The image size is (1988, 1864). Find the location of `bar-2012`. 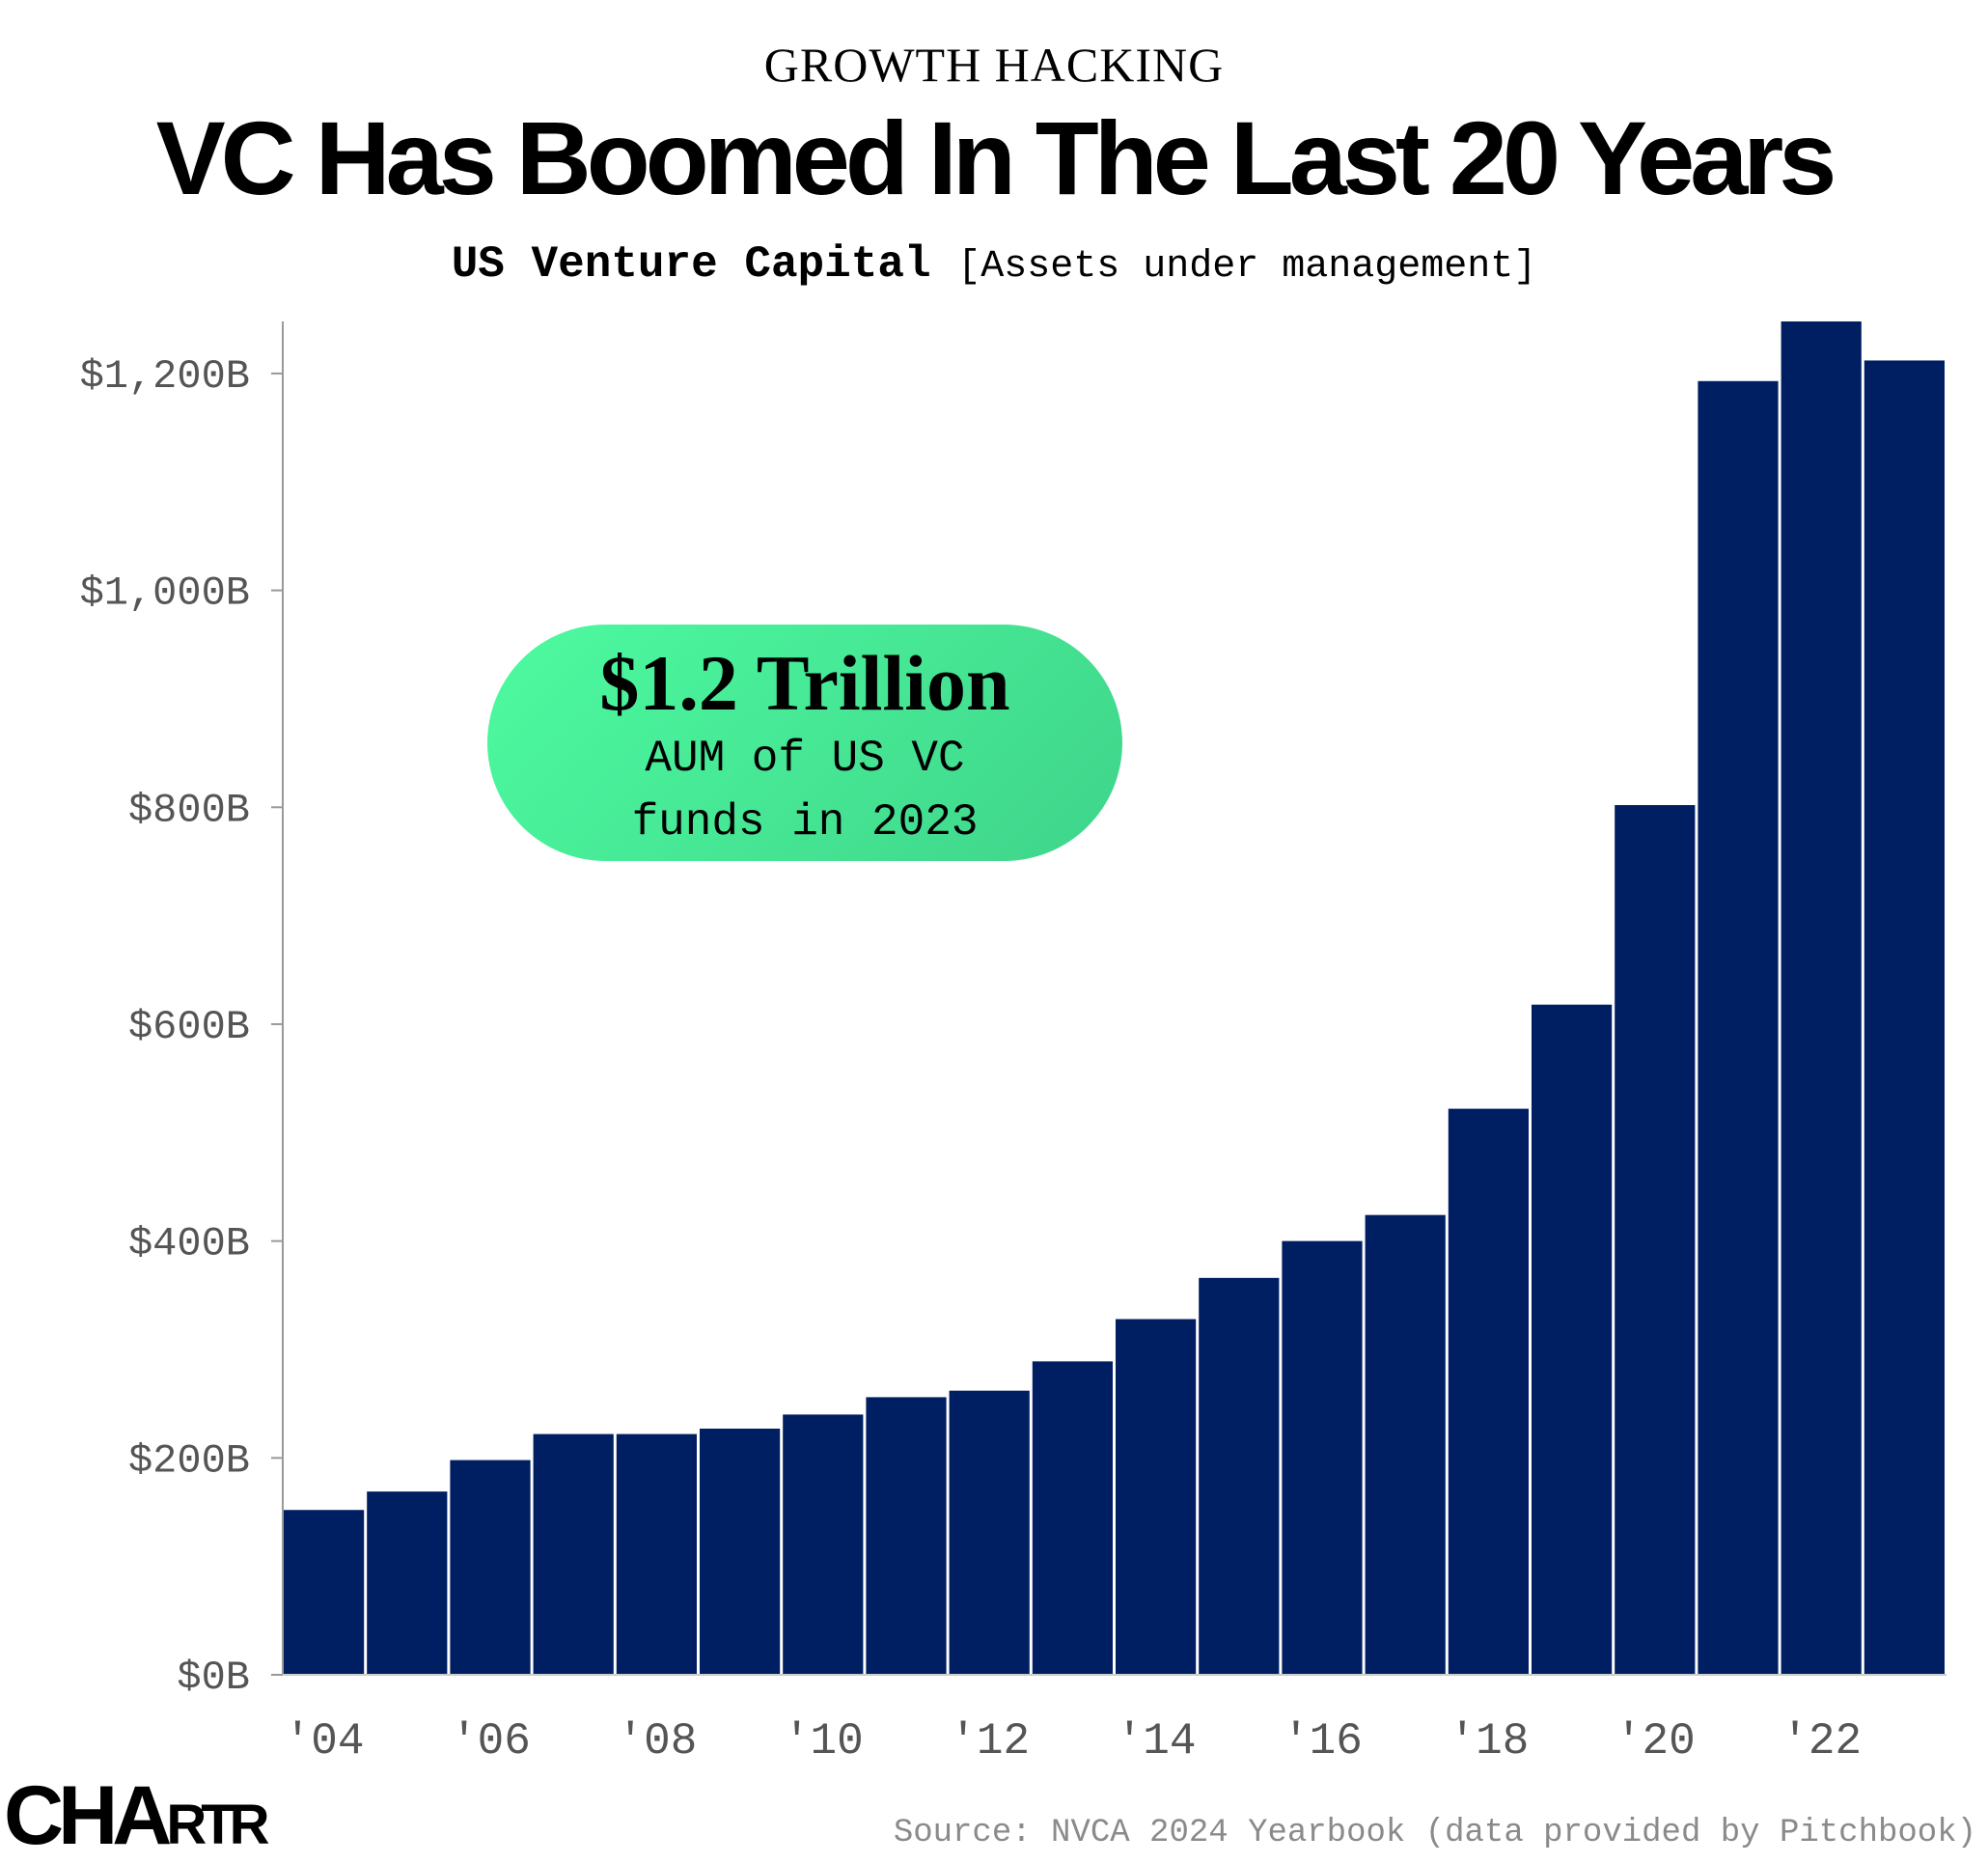

bar-2012 is located at coordinates (989, 1532).